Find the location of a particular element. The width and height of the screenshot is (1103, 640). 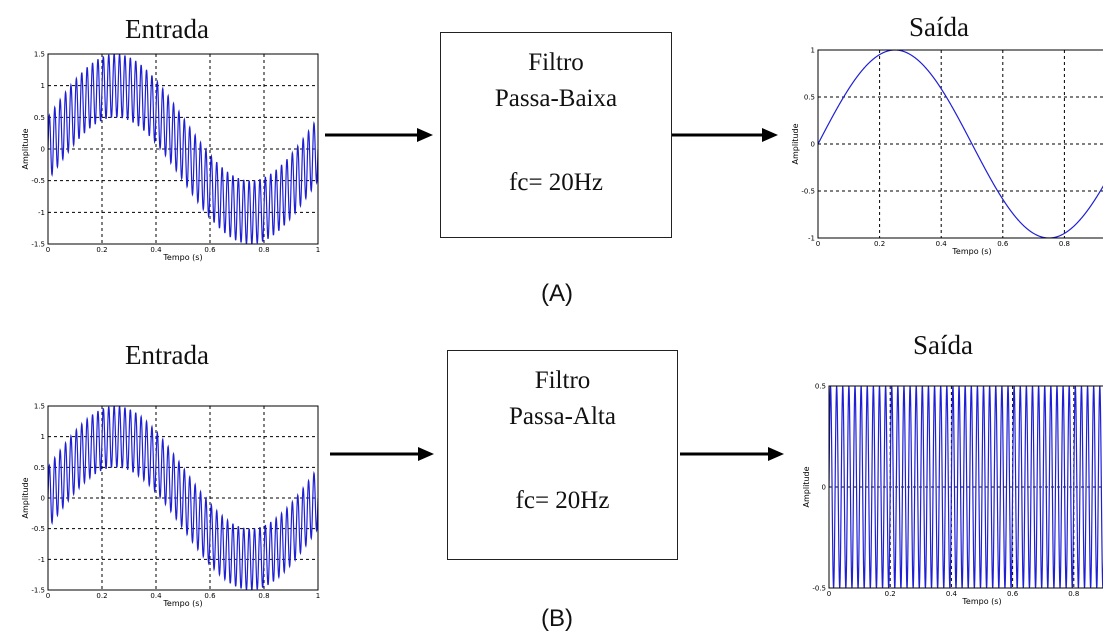

filter-name-a: Filtro is located at coordinates (556, 62).